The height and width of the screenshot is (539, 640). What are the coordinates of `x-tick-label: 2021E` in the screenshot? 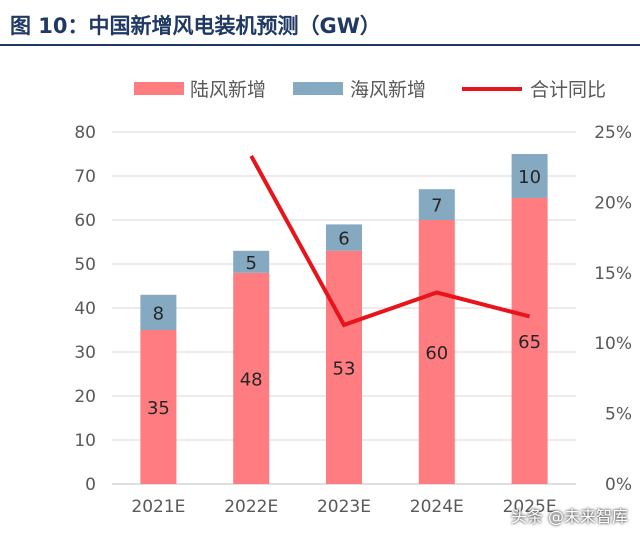 It's located at (158, 507).